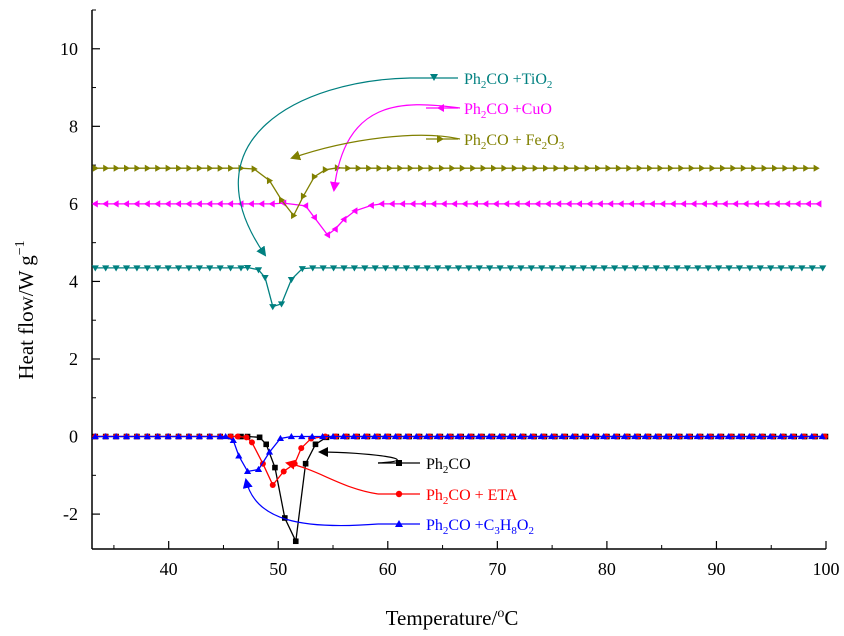  I want to click on legend-label-fe2o3: Ph2CO + Fe2O3, so click(514, 142).